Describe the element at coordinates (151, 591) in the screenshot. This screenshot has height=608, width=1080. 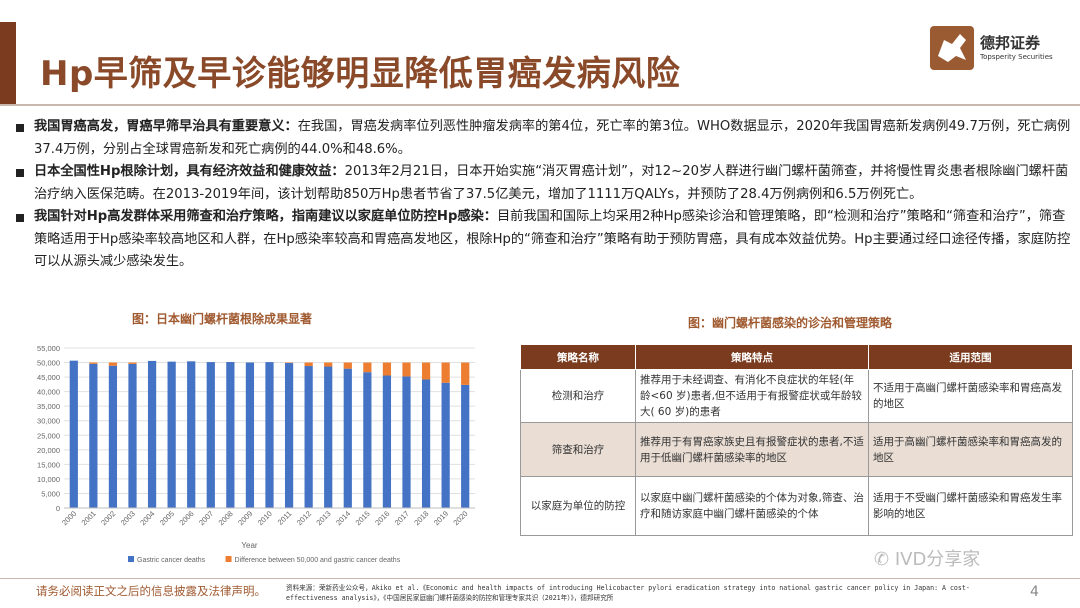
I see `disclaimer-link: 请务必阅读正文之后的信息披露及法律声明。` at that location.